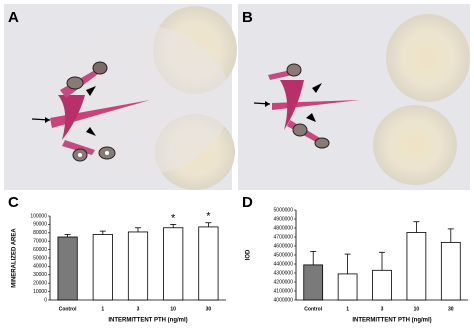 This screenshot has height=333, width=474. What do you see at coordinates (40, 275) in the screenshot?
I see `y-tick-label: 30000` at bounding box center [40, 275].